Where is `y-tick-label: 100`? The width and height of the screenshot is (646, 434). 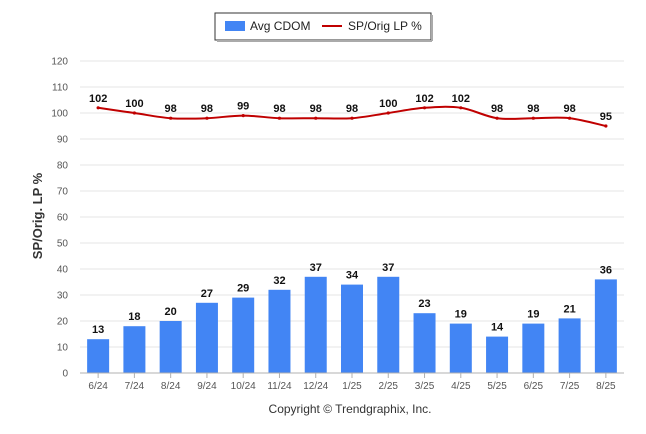 y-tick-label: 100 is located at coordinates (59, 114).